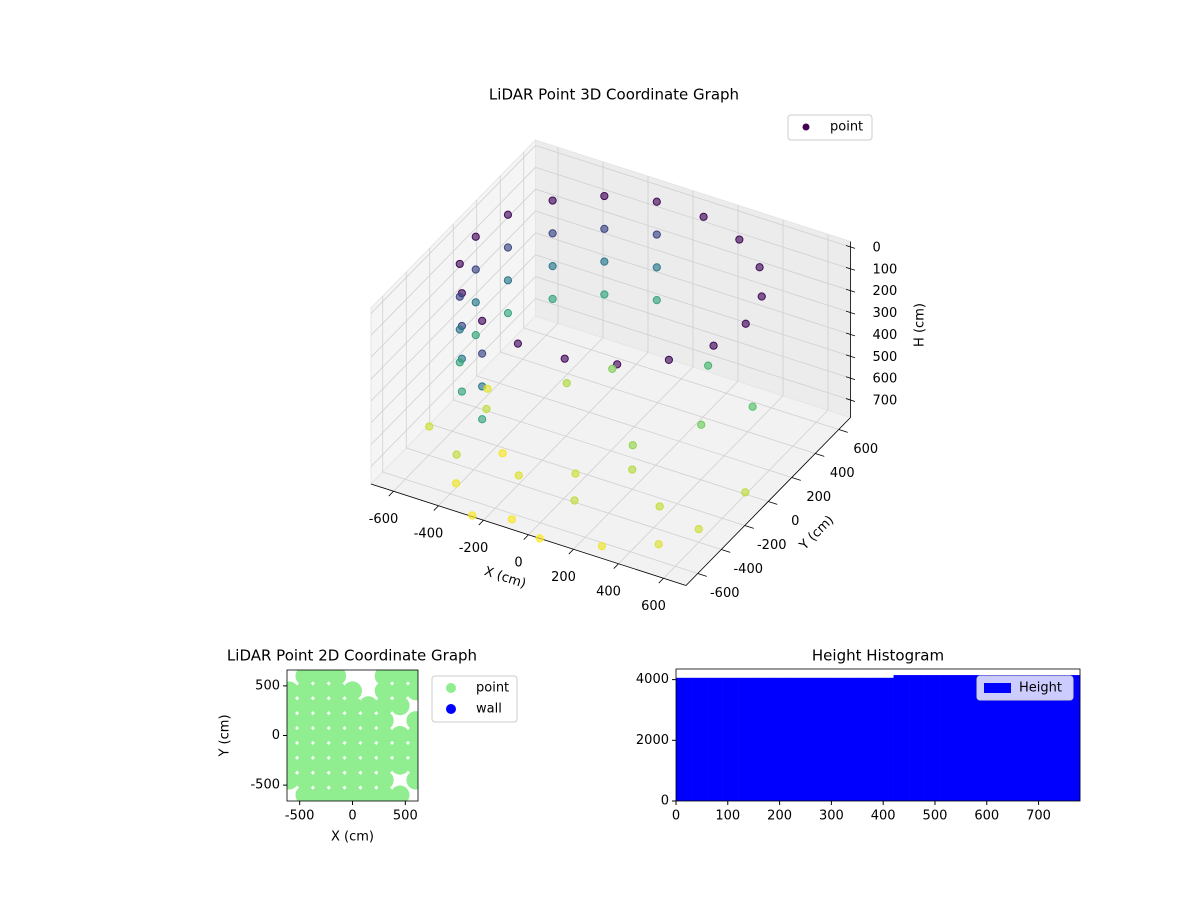 This screenshot has height=900, width=1200. What do you see at coordinates (352, 735) in the screenshot?
I see `points` at bounding box center [352, 735].